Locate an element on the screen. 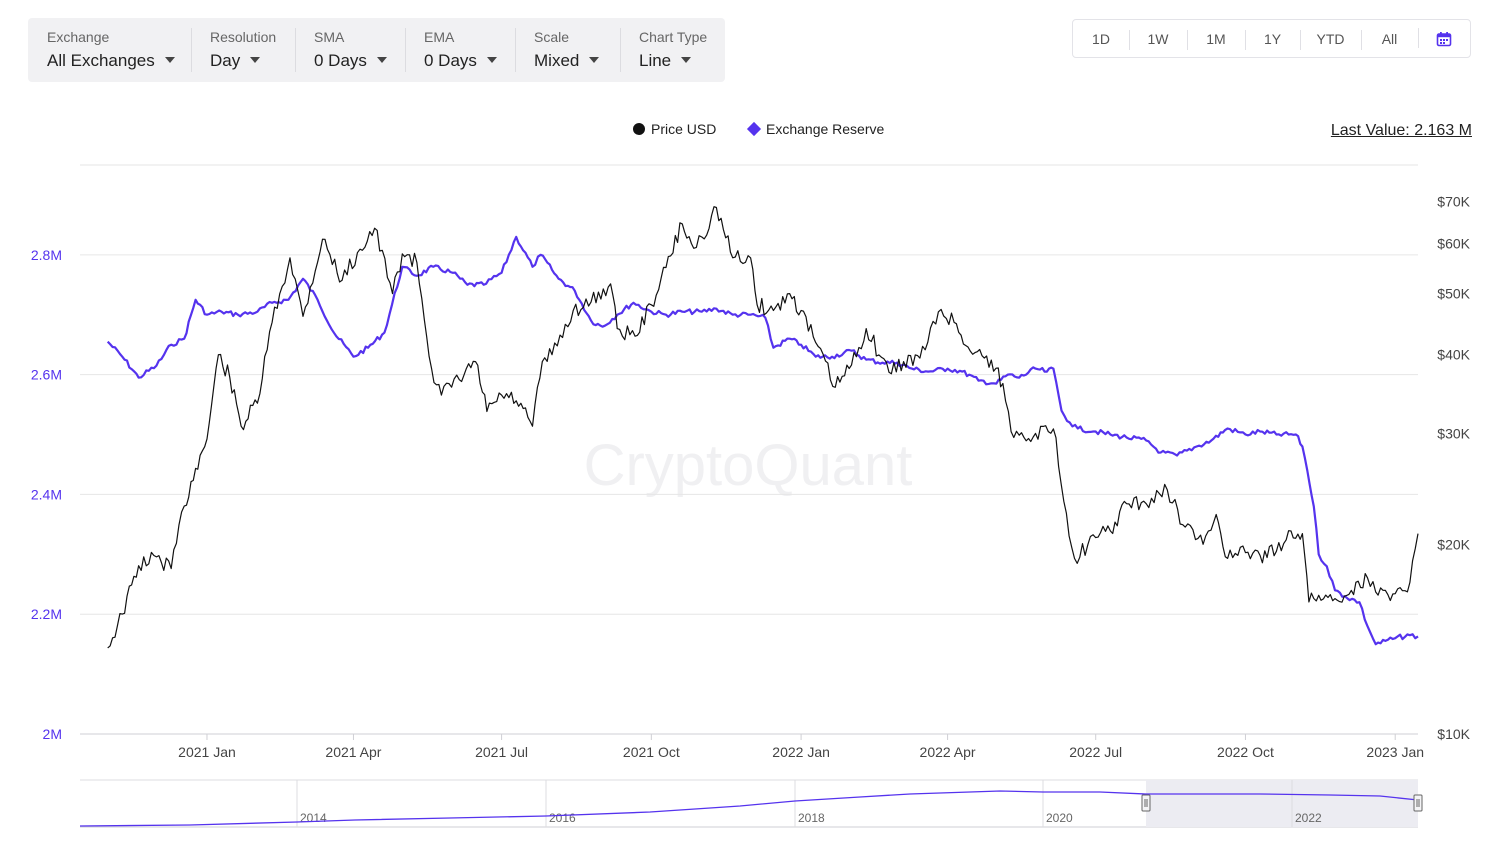 The height and width of the screenshot is (844, 1500). scale-value: Mixed is located at coordinates (557, 60).